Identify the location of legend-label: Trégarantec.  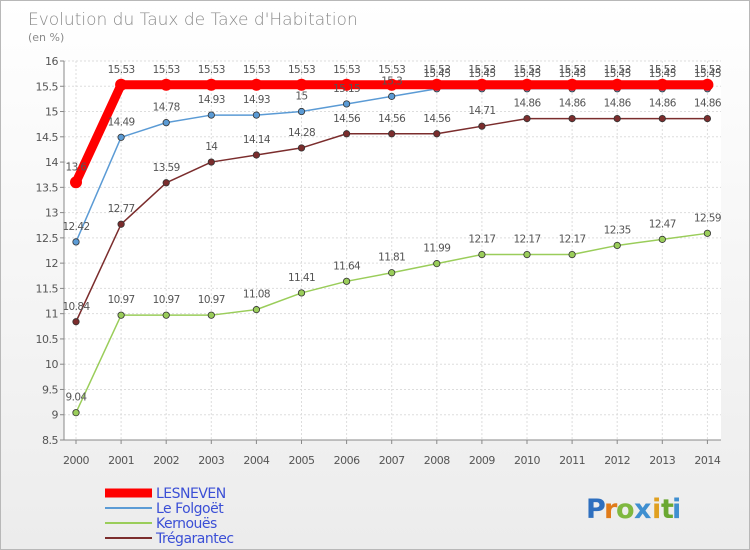
(194, 539).